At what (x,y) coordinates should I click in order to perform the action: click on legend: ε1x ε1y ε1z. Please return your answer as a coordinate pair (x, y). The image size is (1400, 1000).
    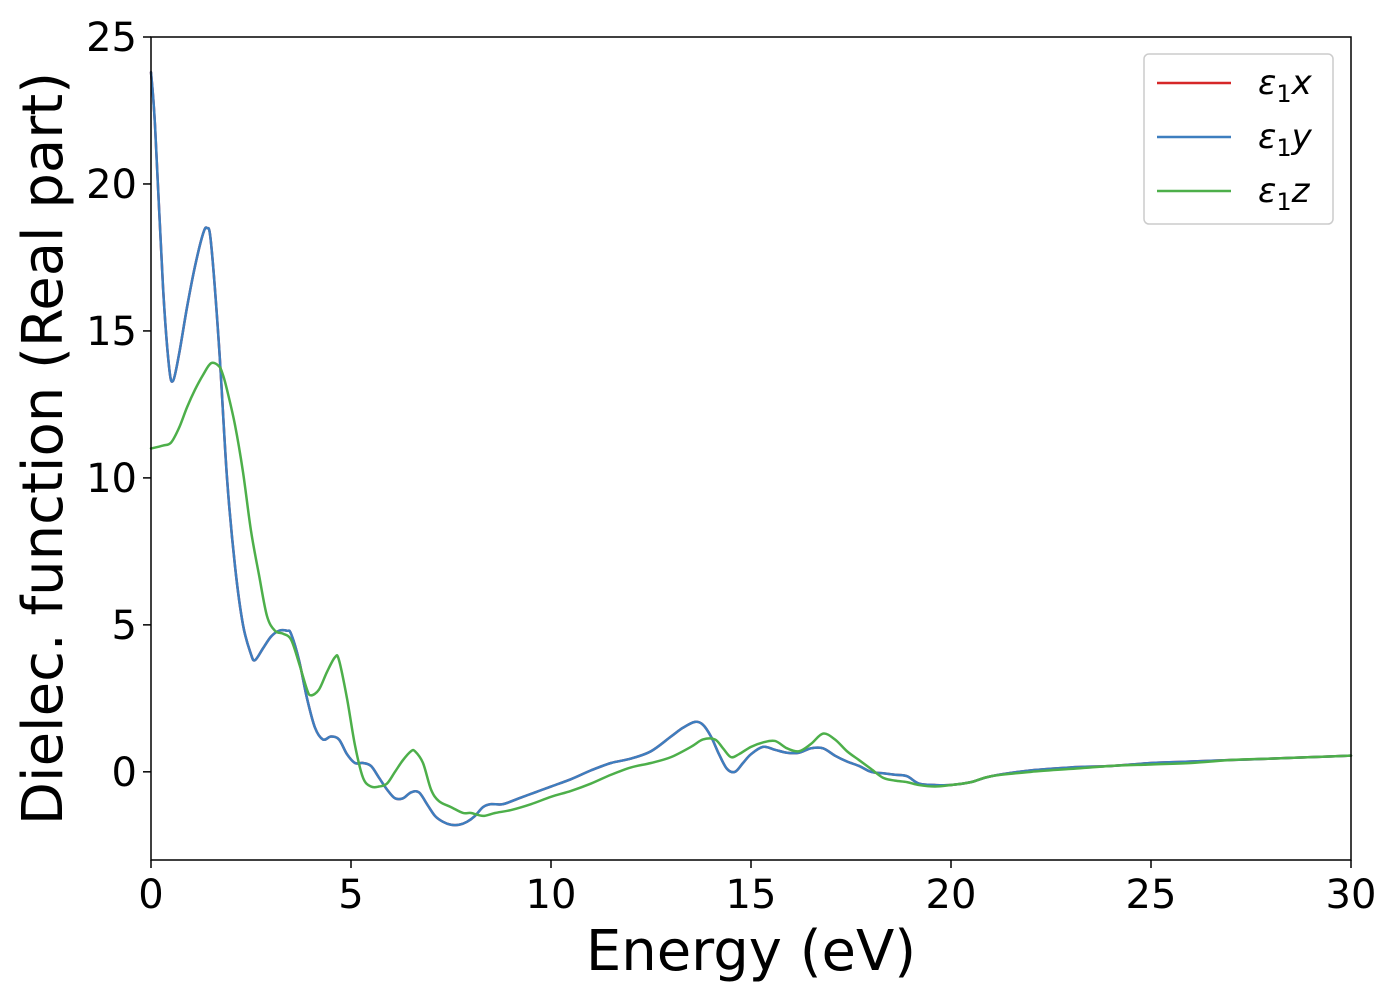
    Looking at the image, I should click on (1238, 139).